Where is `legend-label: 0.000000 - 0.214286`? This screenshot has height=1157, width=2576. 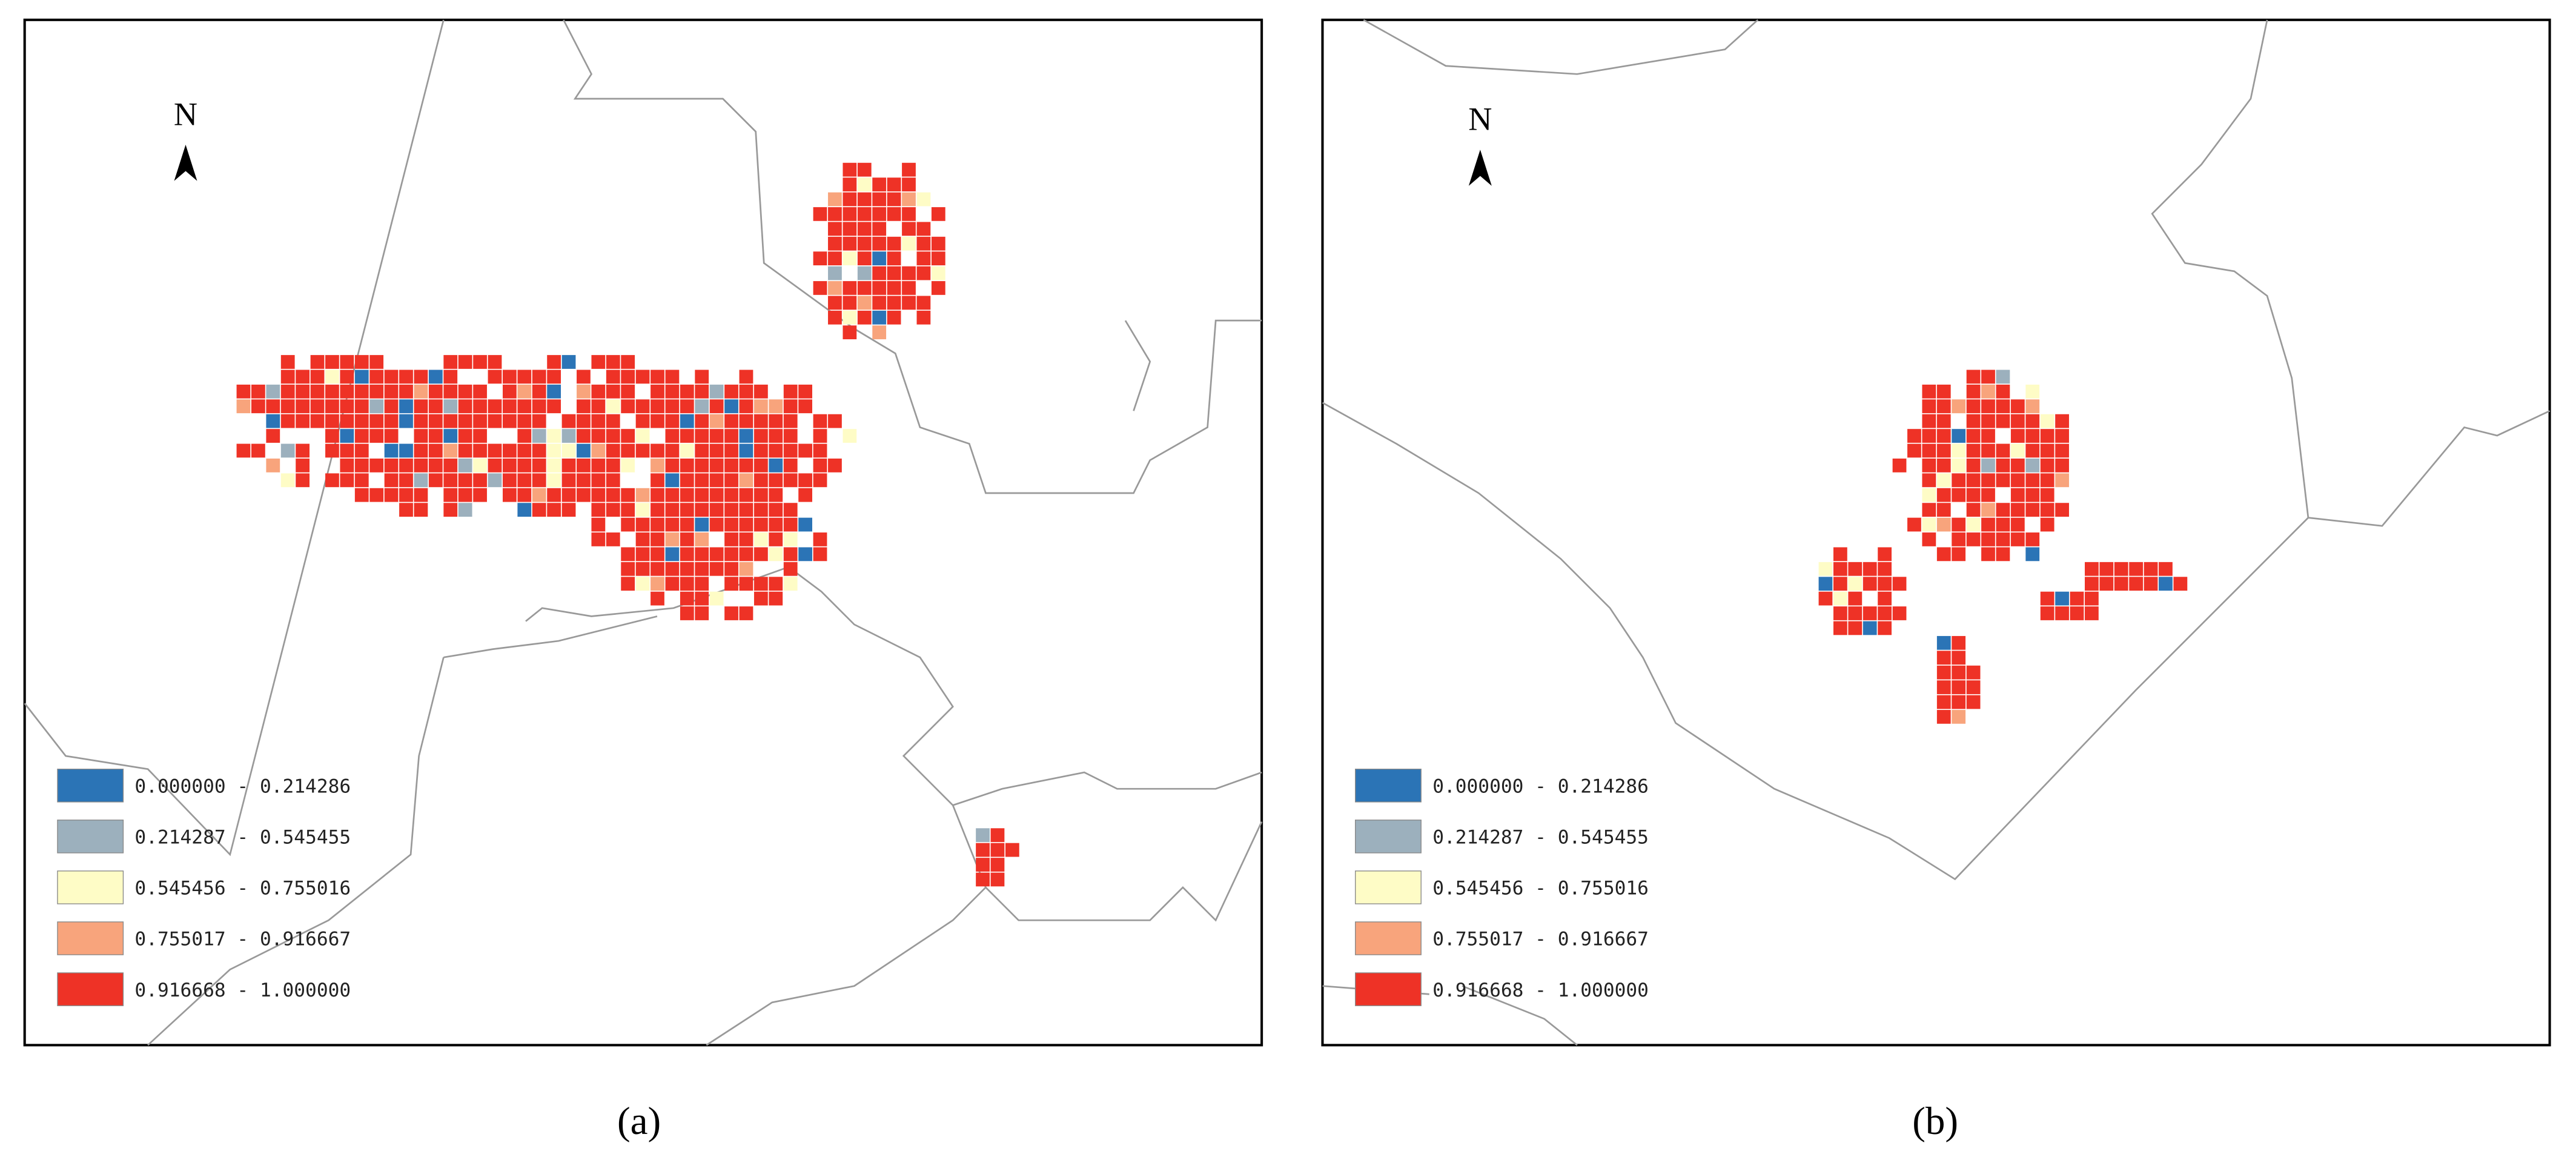
legend-label: 0.000000 - 0.214286 is located at coordinates (242, 786).